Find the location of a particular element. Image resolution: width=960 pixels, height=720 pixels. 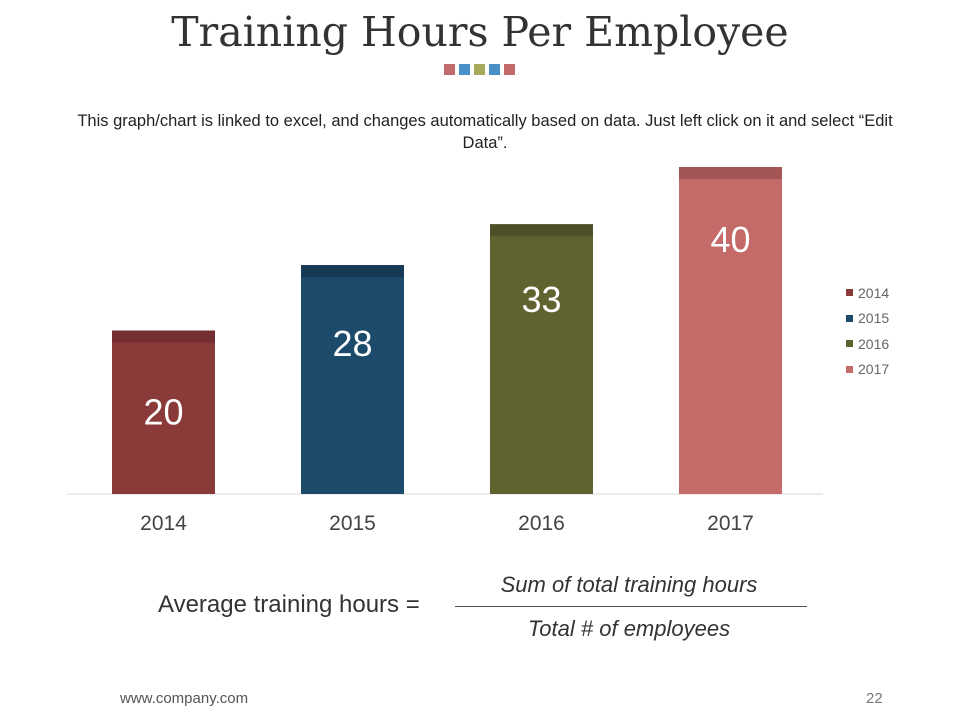

data-label-2015: 28 is located at coordinates (352, 343).